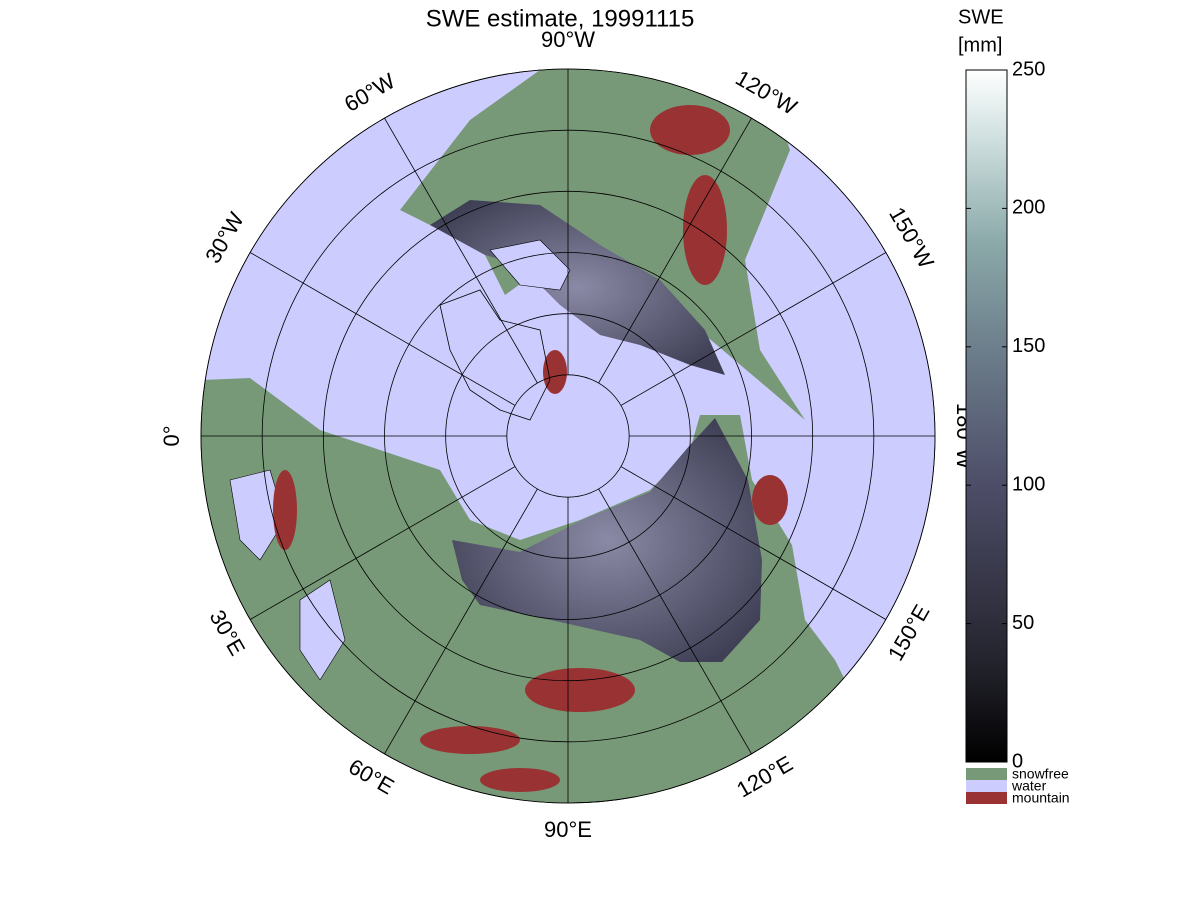 The height and width of the screenshot is (901, 1201). What do you see at coordinates (766, 92) in the screenshot?
I see `longitude-label: 120°W` at bounding box center [766, 92].